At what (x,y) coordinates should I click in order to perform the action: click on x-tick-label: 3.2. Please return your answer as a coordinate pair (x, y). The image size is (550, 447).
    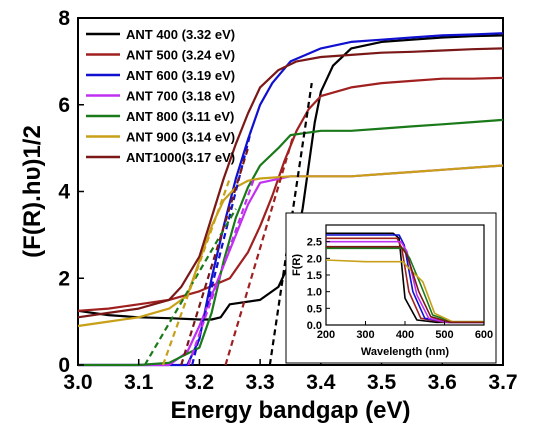
    Looking at the image, I should click on (199, 382).